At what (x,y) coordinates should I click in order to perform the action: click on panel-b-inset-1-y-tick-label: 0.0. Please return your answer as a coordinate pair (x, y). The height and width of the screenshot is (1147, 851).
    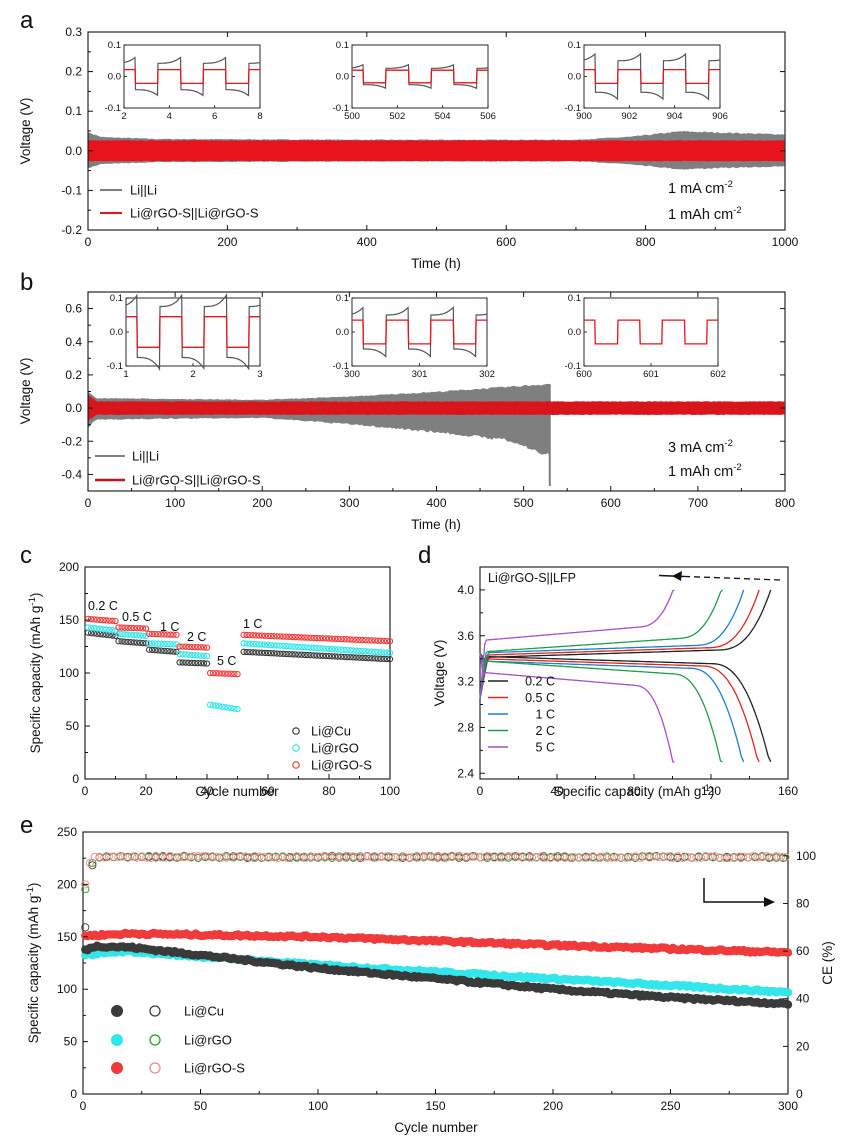
    Looking at the image, I should click on (342, 332).